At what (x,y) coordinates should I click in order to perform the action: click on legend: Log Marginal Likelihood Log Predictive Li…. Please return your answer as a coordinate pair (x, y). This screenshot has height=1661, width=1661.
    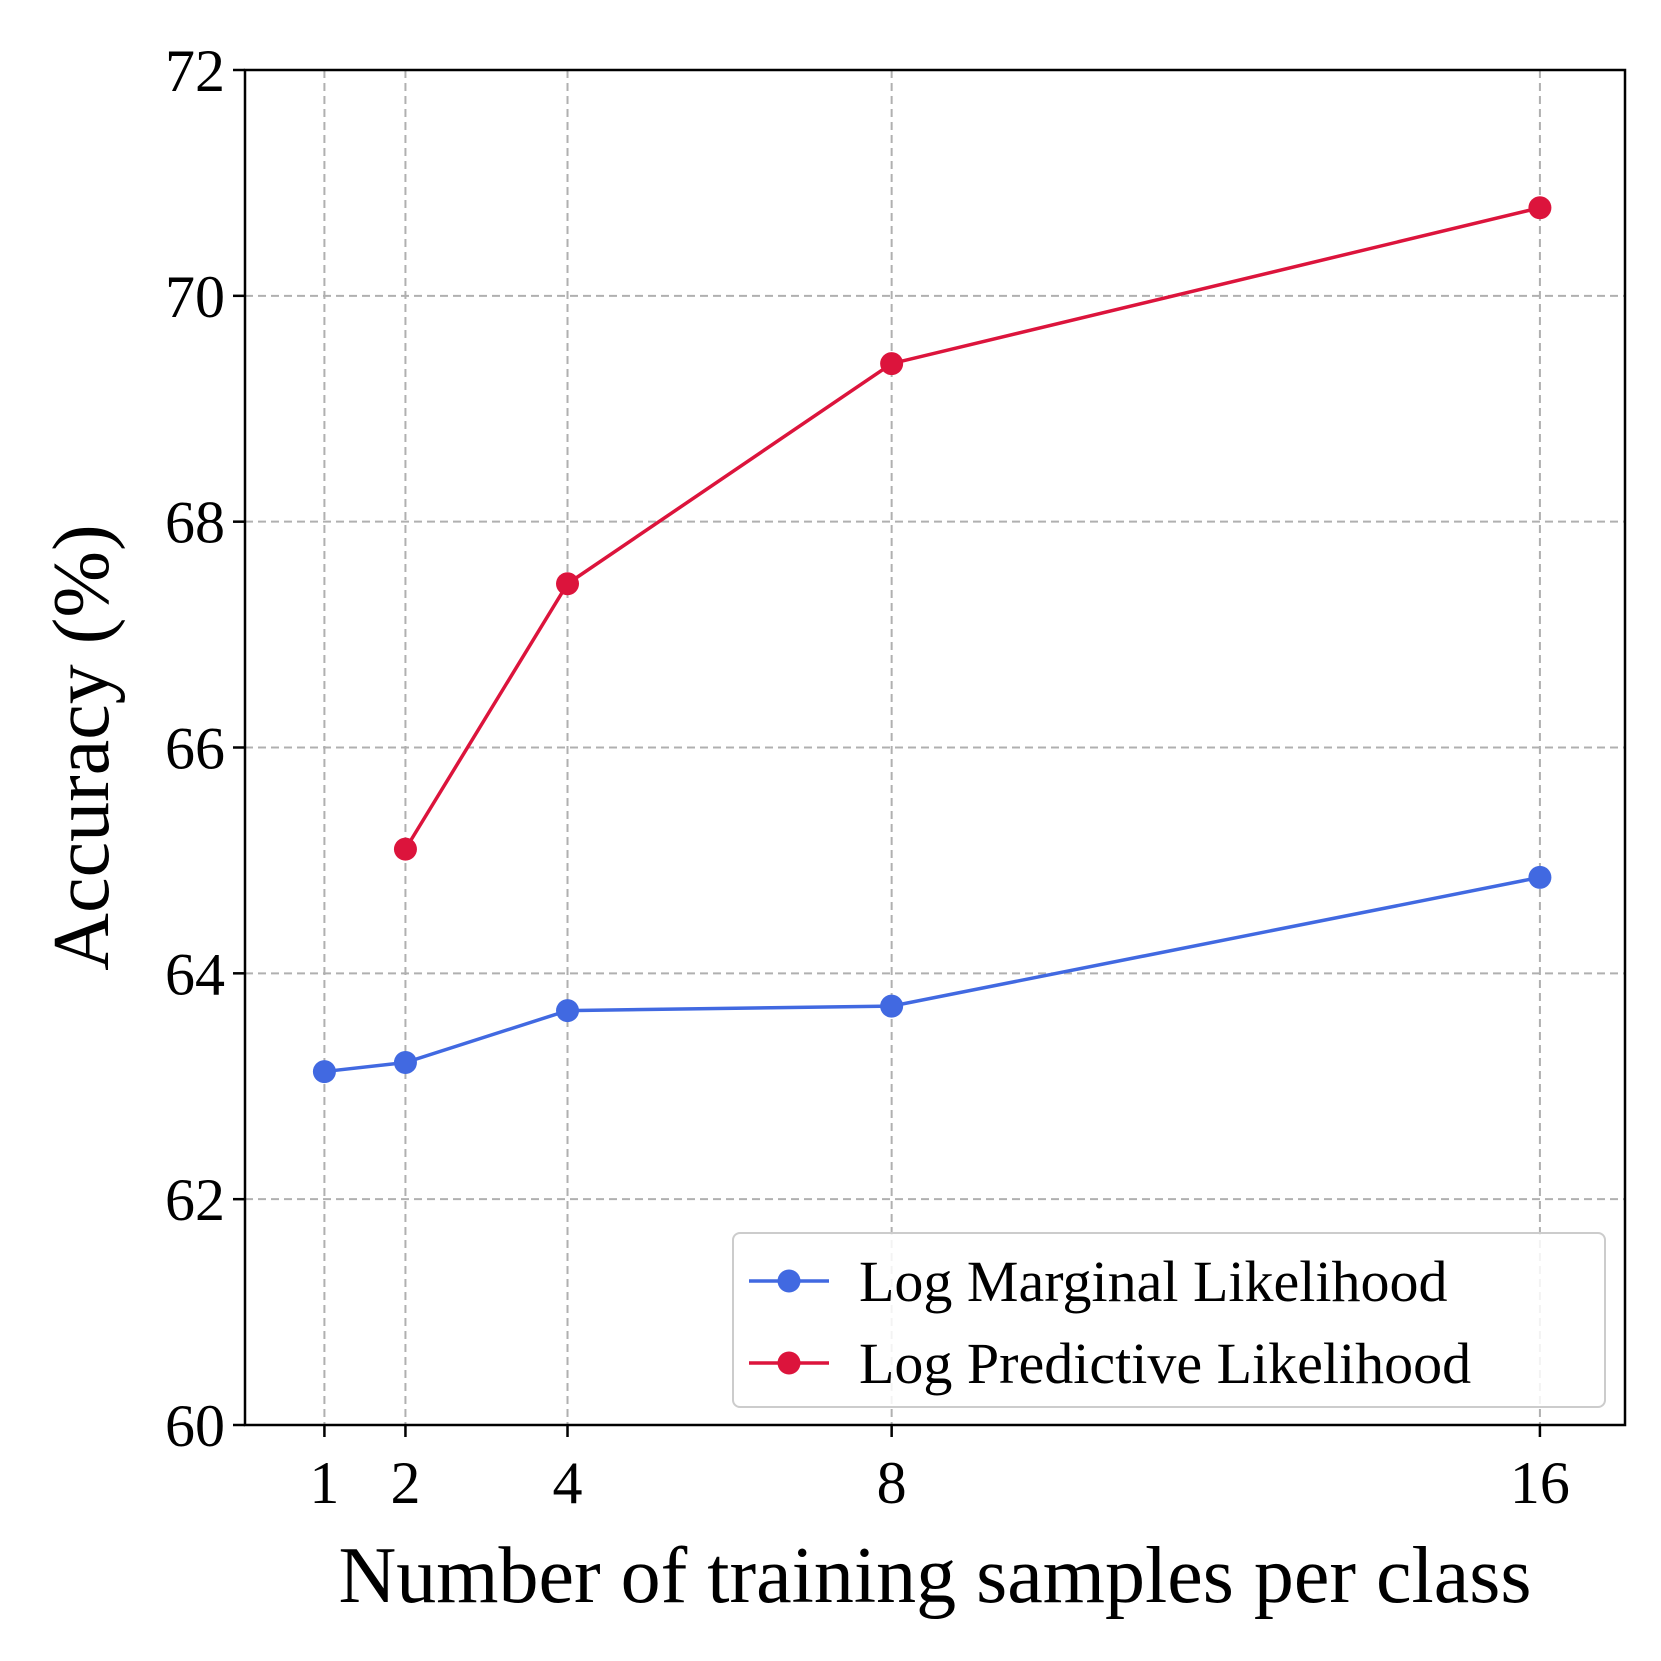
    Looking at the image, I should click on (1169, 1320).